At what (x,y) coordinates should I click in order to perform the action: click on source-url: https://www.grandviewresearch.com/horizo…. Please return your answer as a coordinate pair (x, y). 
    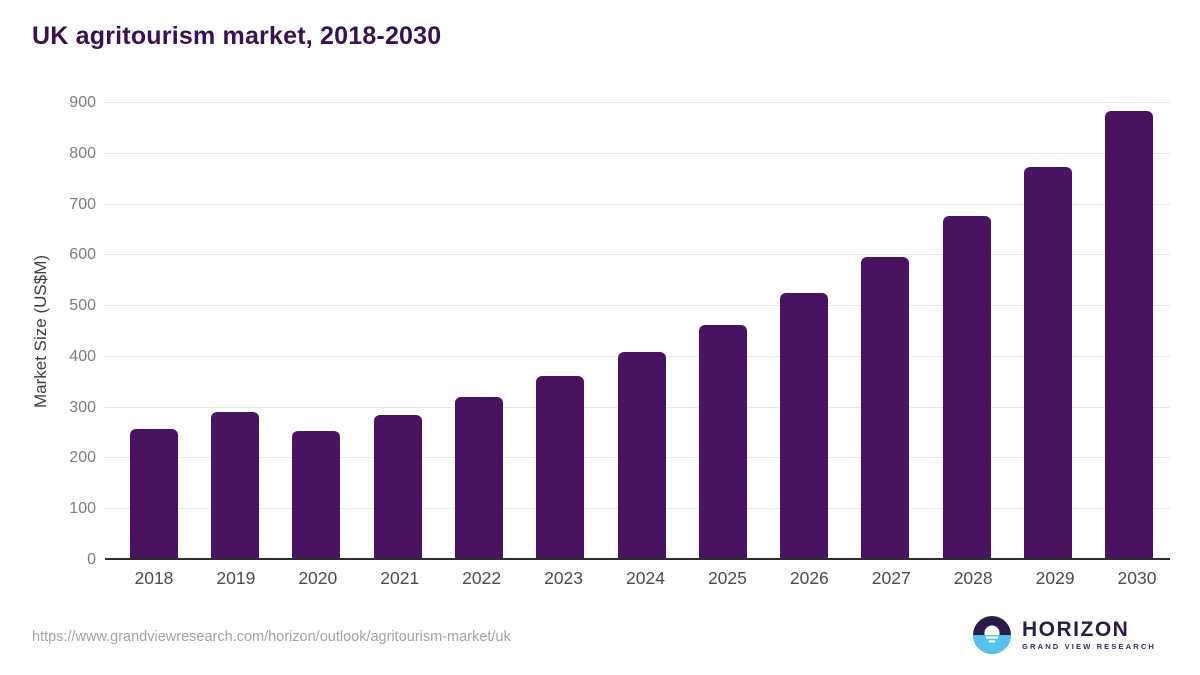
    Looking at the image, I should click on (271, 637).